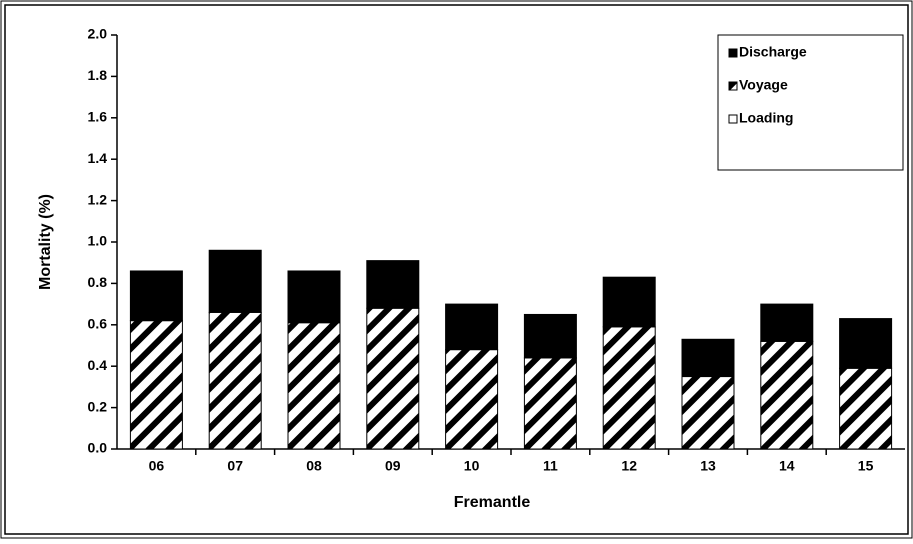 The height and width of the screenshot is (544, 913). I want to click on y-tick-label: 0.8, so click(98, 282).